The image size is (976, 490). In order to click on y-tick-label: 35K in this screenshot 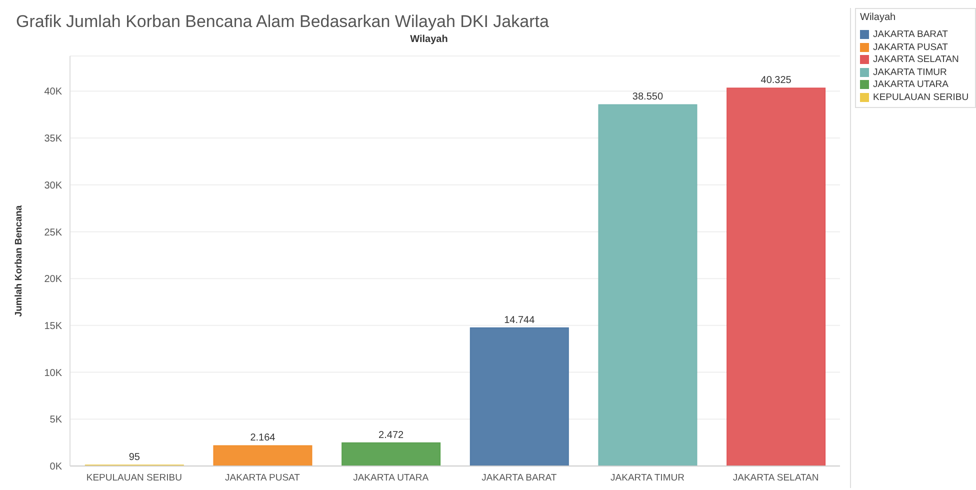, I will do `click(53, 139)`.